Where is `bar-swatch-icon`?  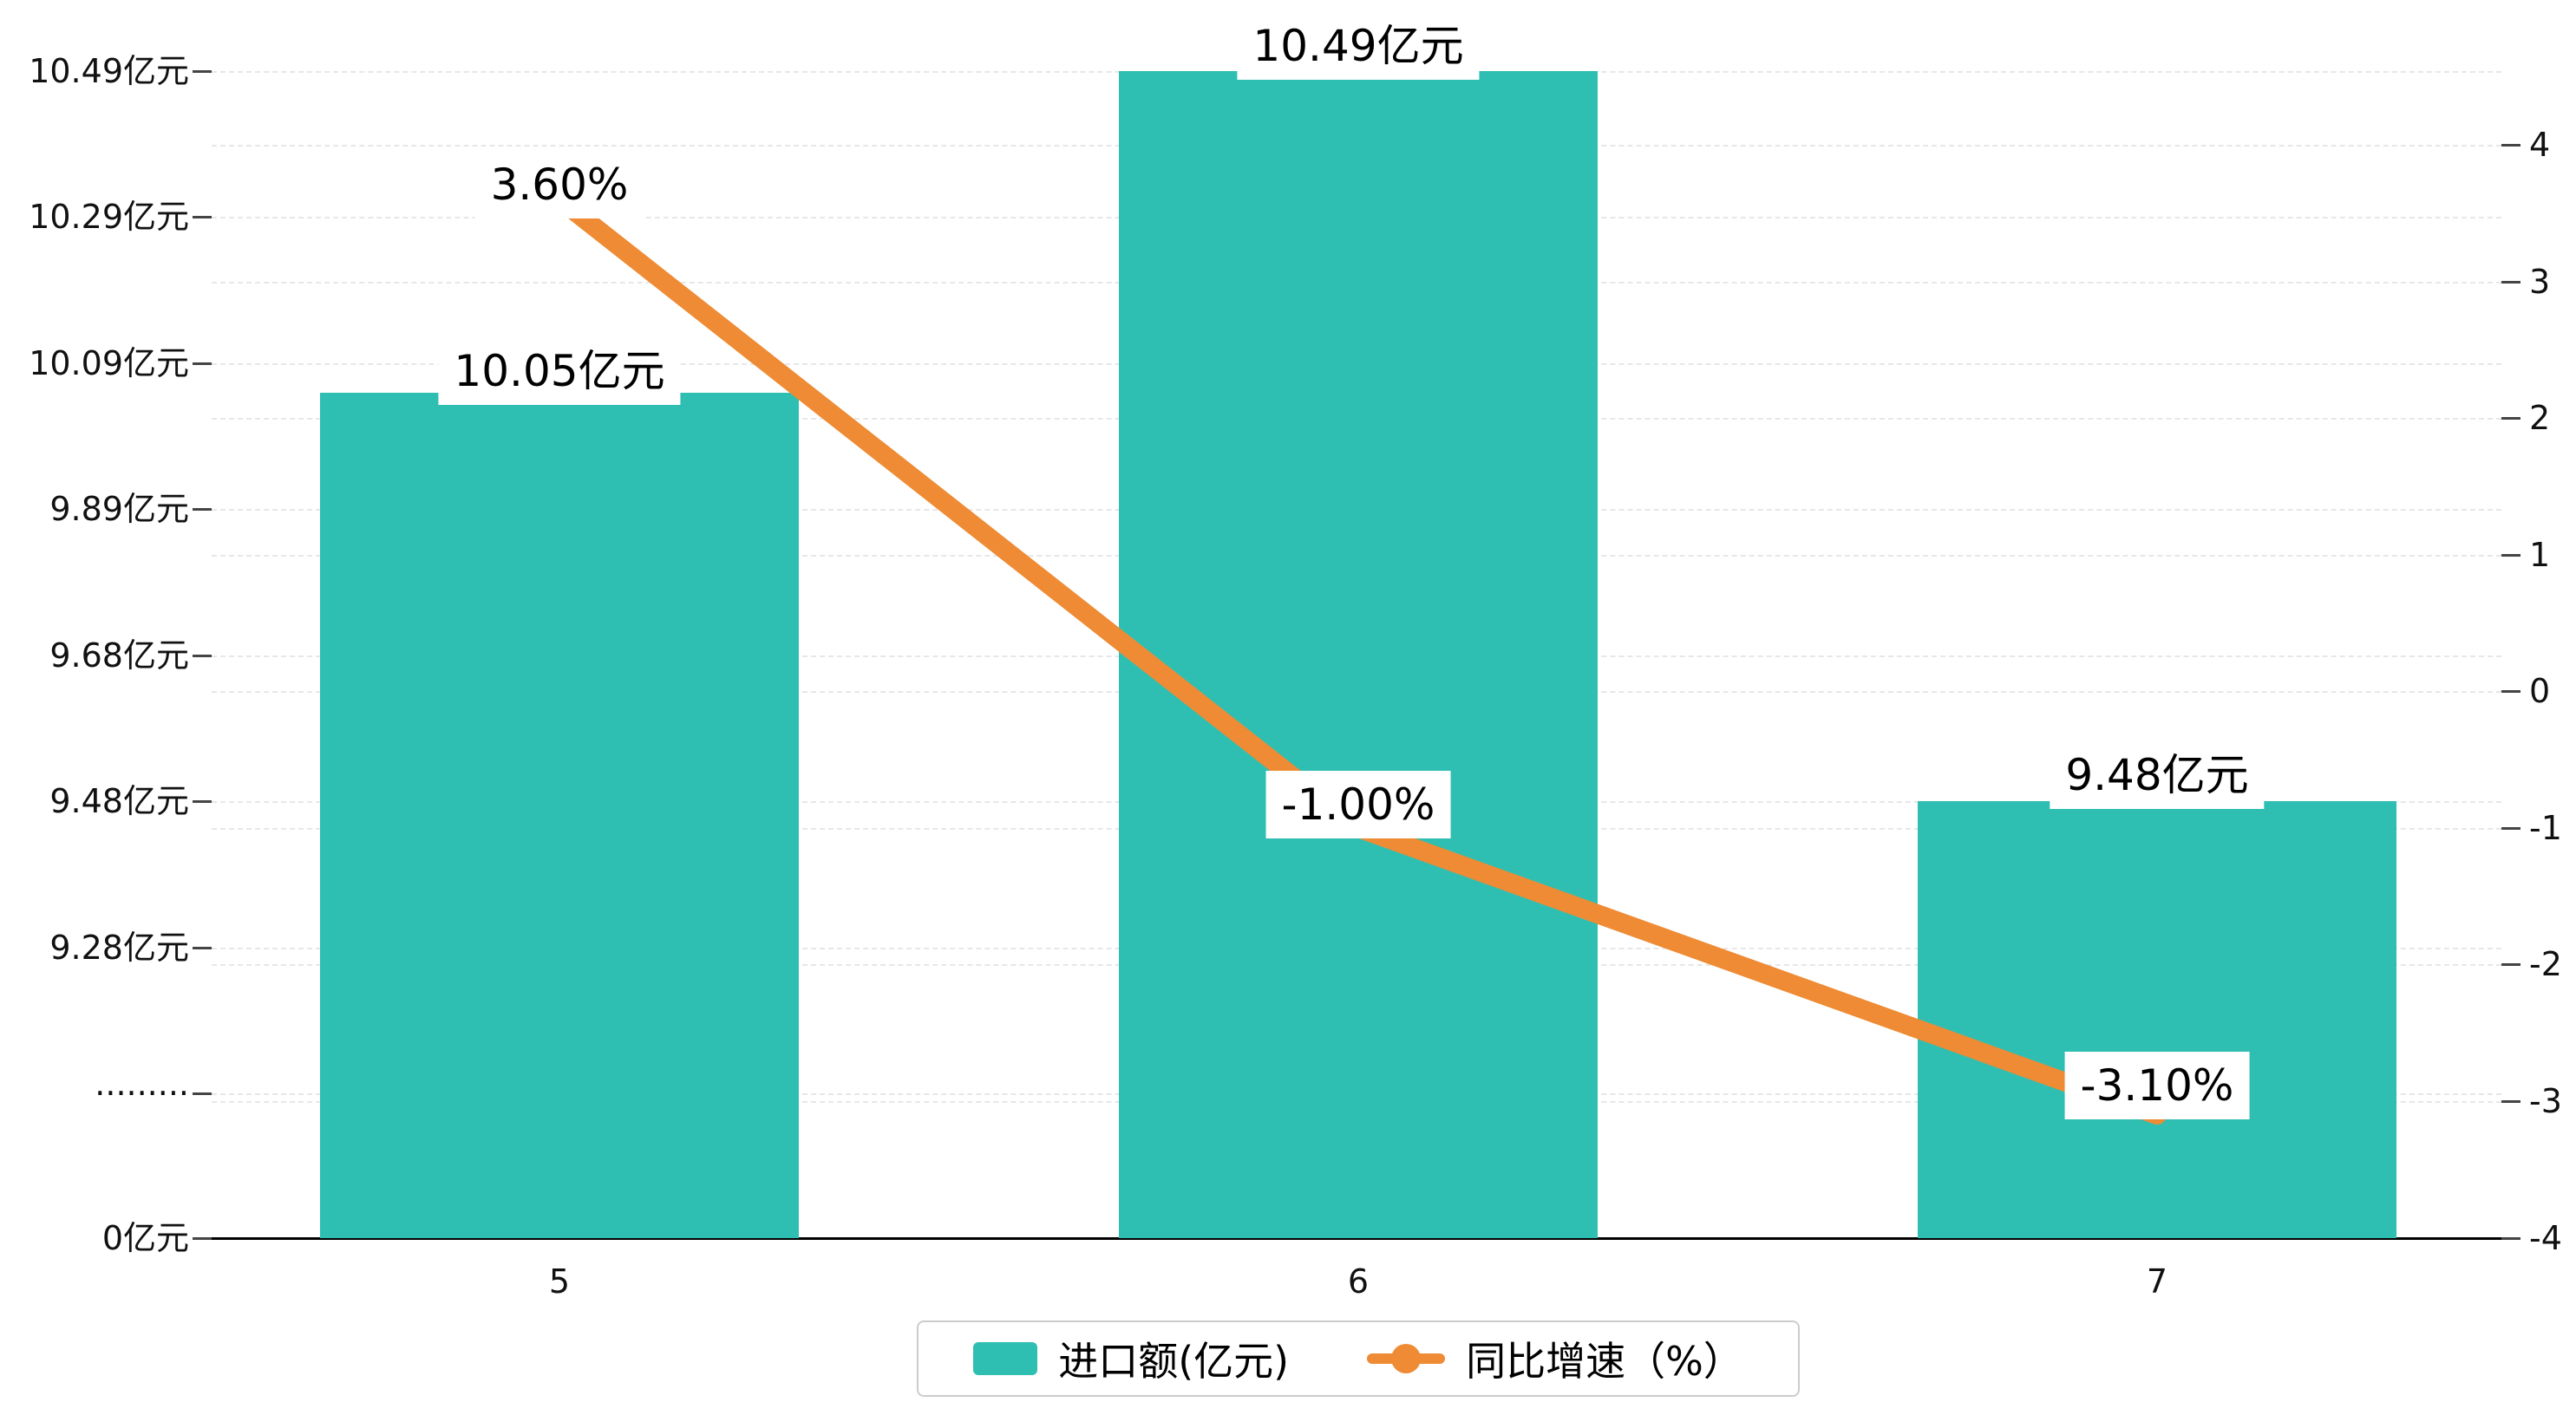 bar-swatch-icon is located at coordinates (1005, 1358).